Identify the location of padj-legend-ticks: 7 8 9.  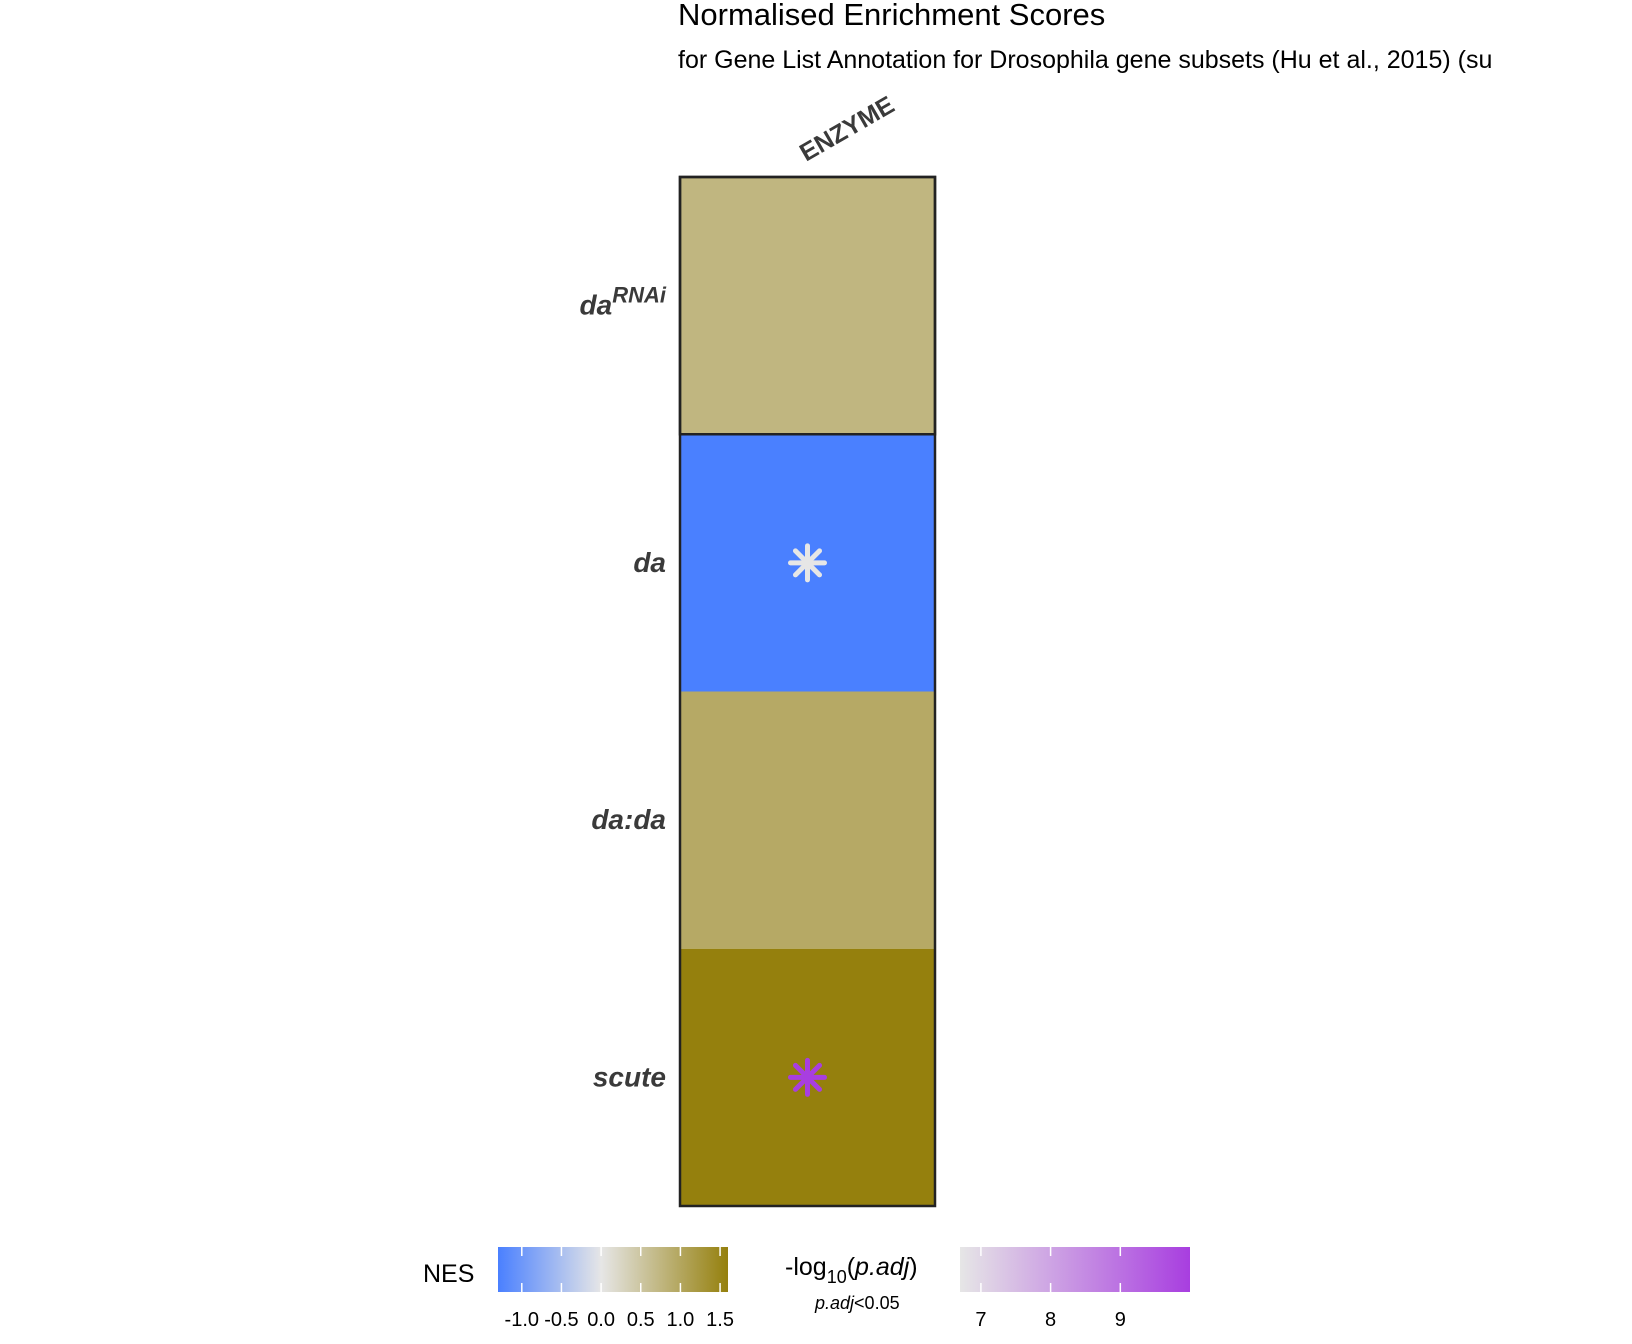
(1050, 1289).